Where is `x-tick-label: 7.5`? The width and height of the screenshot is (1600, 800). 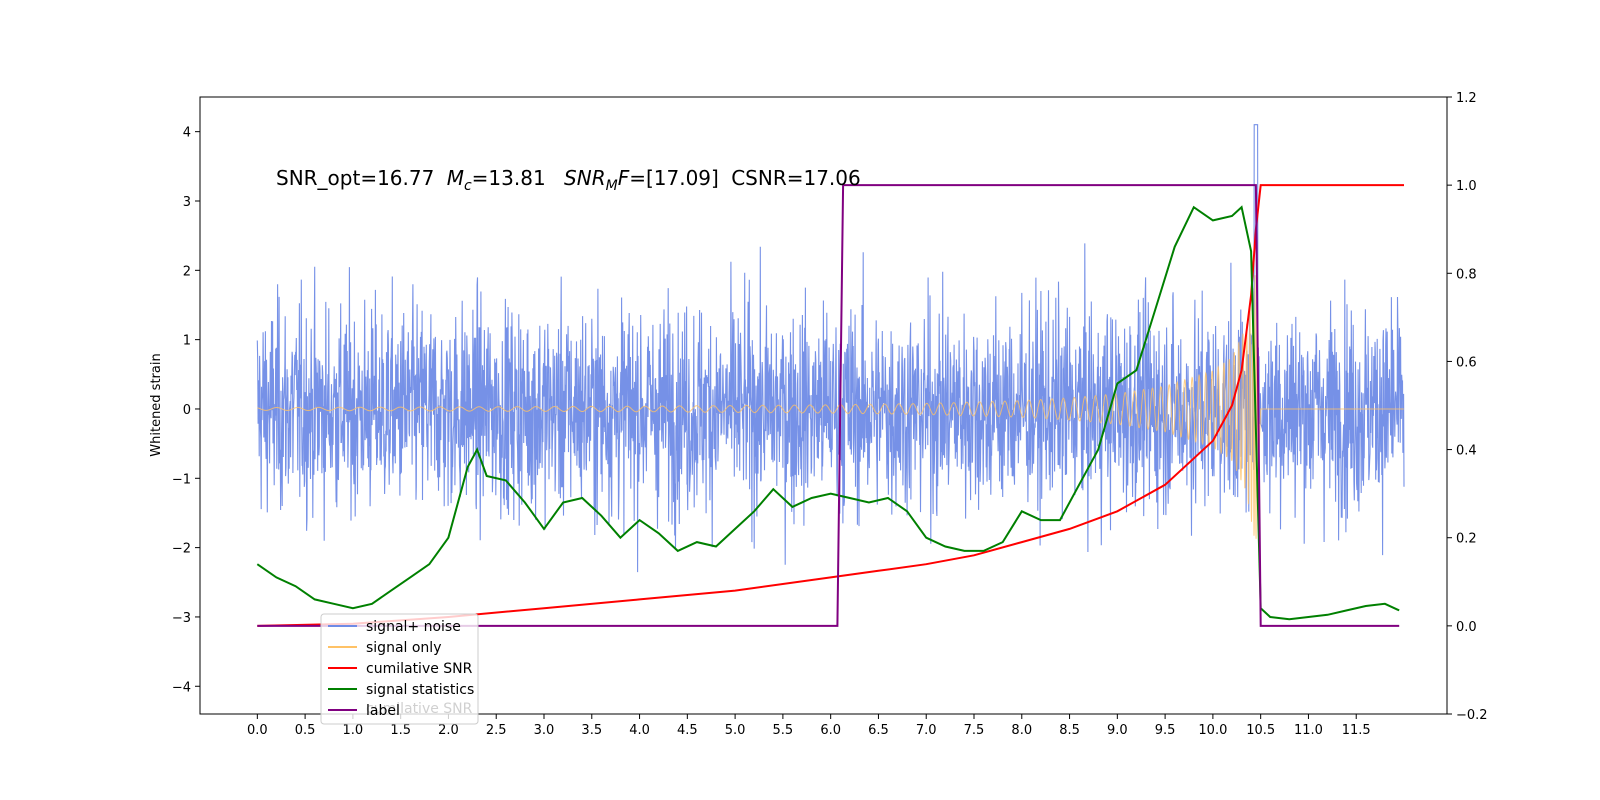
x-tick-label: 7.5 is located at coordinates (974, 730).